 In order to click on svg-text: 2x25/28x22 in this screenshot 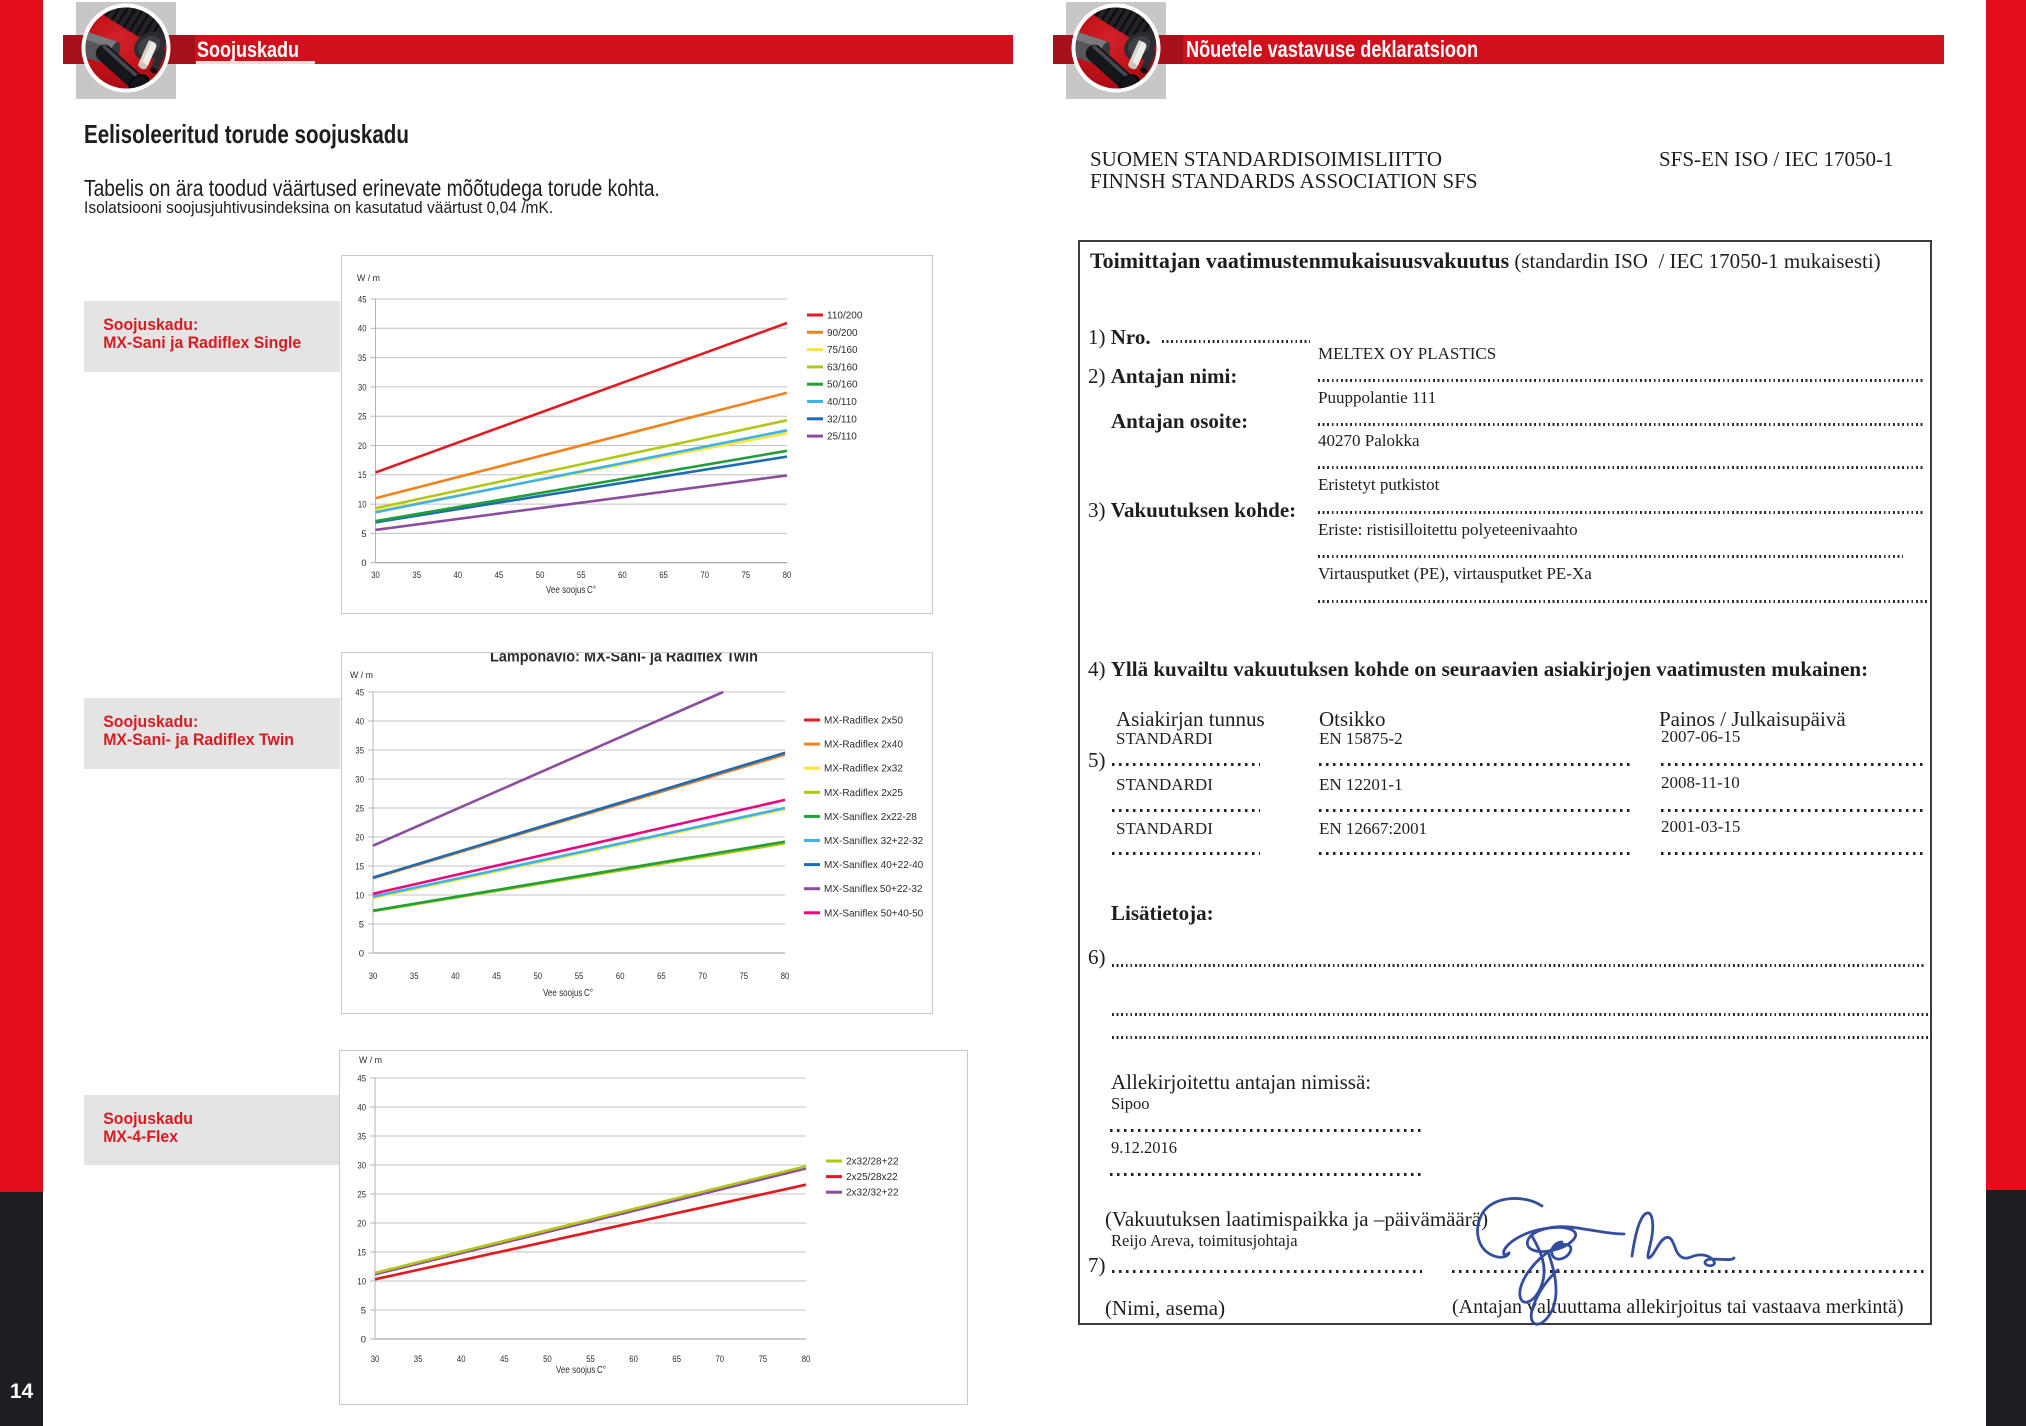, I will do `click(872, 1177)`.